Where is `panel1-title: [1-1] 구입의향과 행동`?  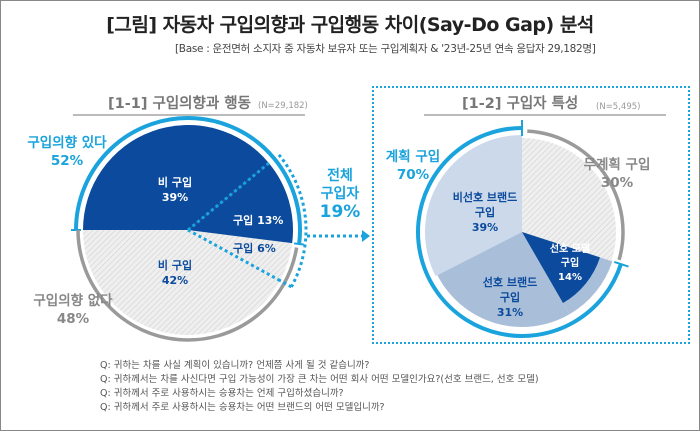
panel1-title: [1-1] 구입의향과 행동 is located at coordinates (179, 104).